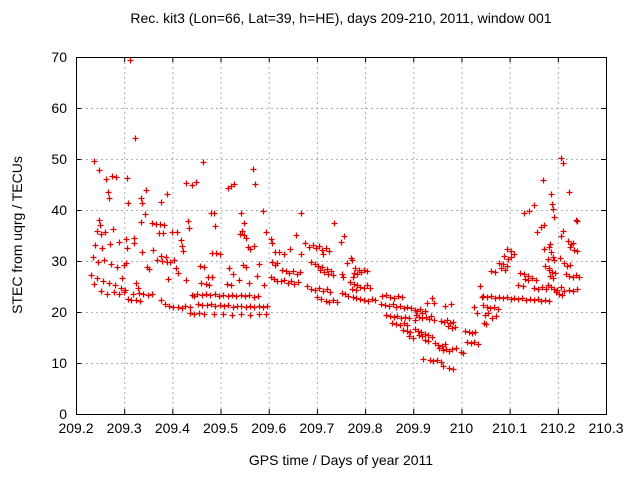 This screenshot has width=640, height=480. What do you see at coordinates (413, 428) in the screenshot?
I see `x-tick-label: 209.9` at bounding box center [413, 428].